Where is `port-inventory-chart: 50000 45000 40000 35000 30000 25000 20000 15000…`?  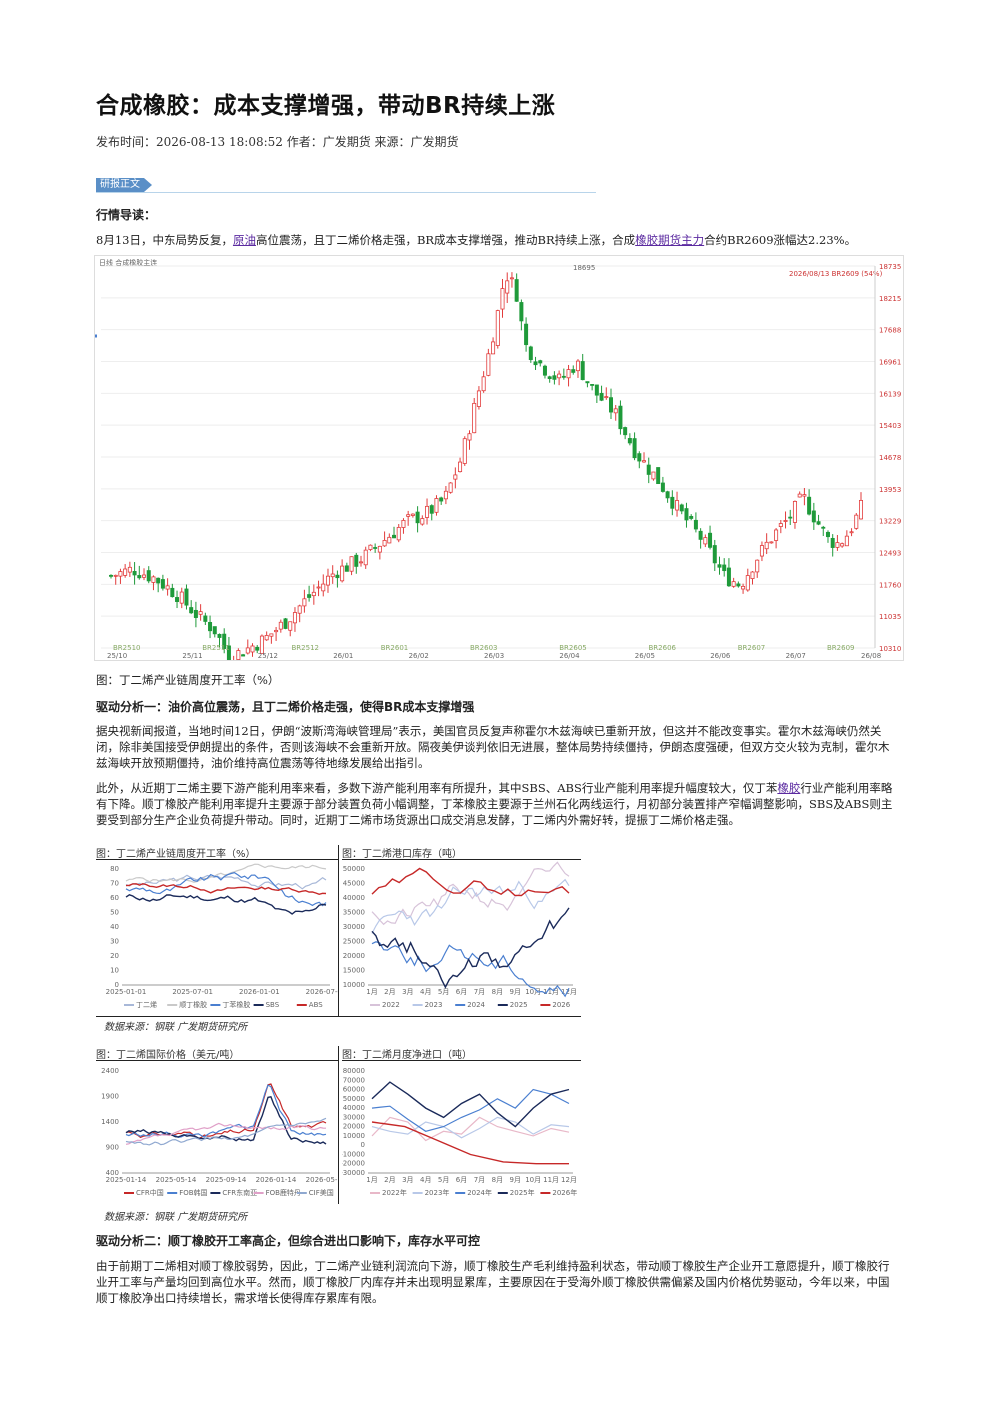 port-inventory-chart: 50000 45000 40000 35000 30000 25000 20000 15000… is located at coordinates (460, 935).